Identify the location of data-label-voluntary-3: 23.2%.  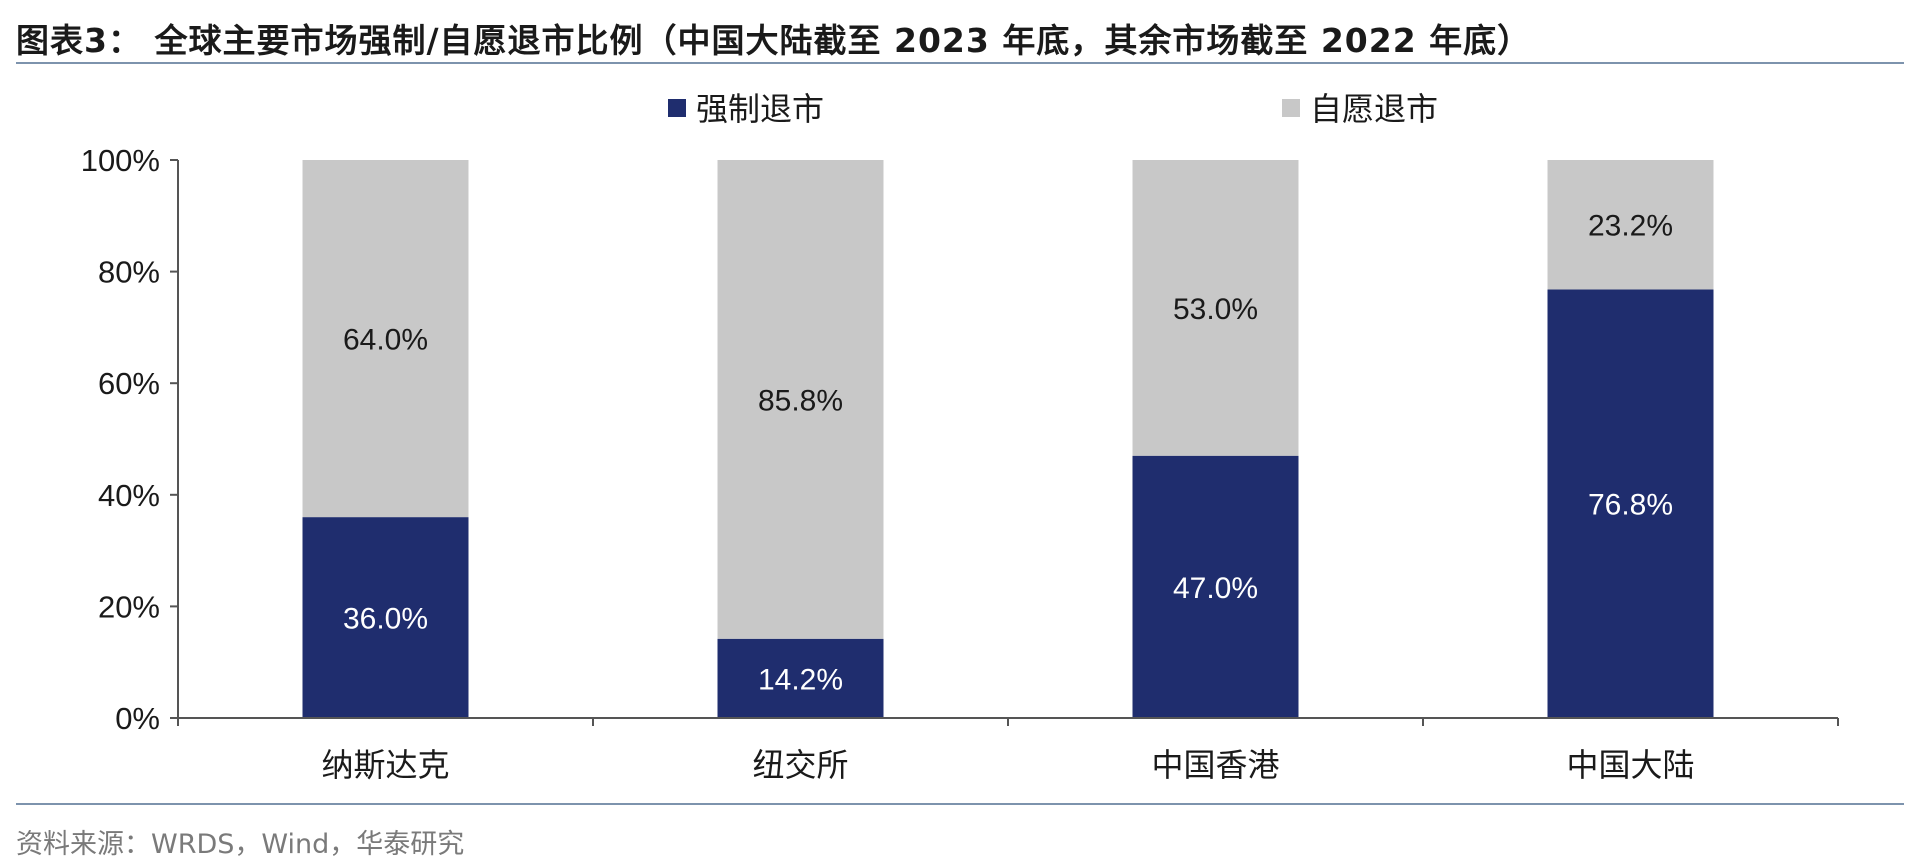
(1630, 226).